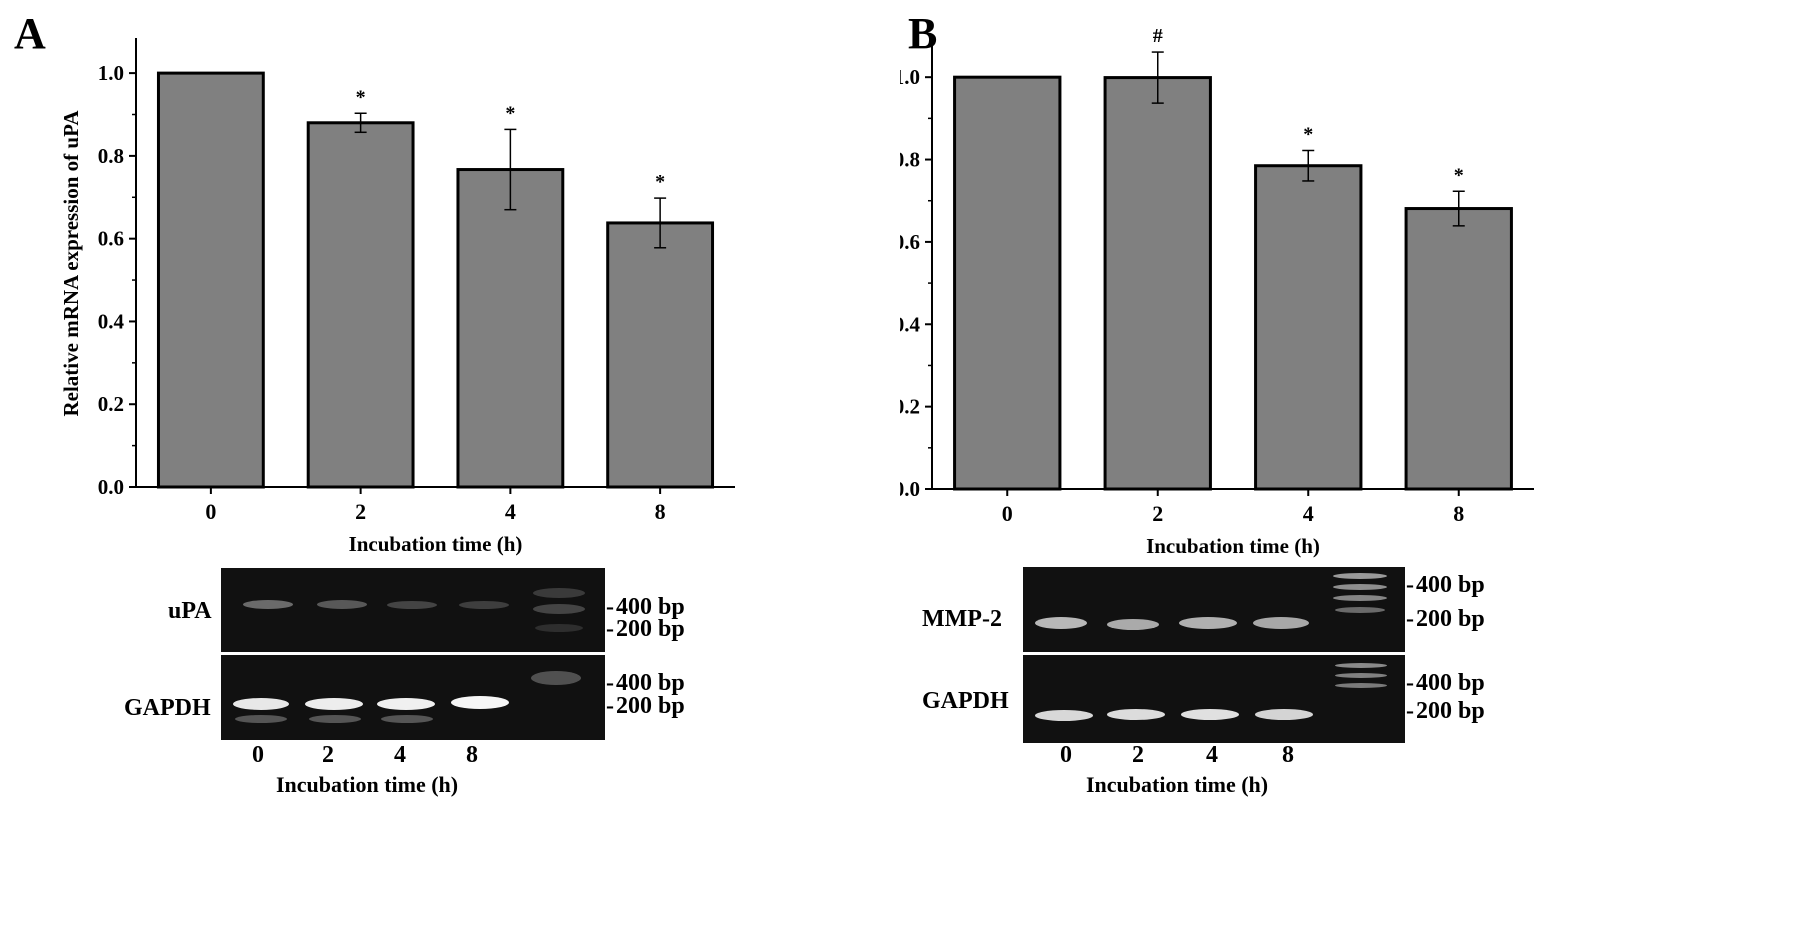 The width and height of the screenshot is (1795, 927). Describe the element at coordinates (962, 619) in the screenshot. I see `gel-label-mmp2: MMP-2` at that location.